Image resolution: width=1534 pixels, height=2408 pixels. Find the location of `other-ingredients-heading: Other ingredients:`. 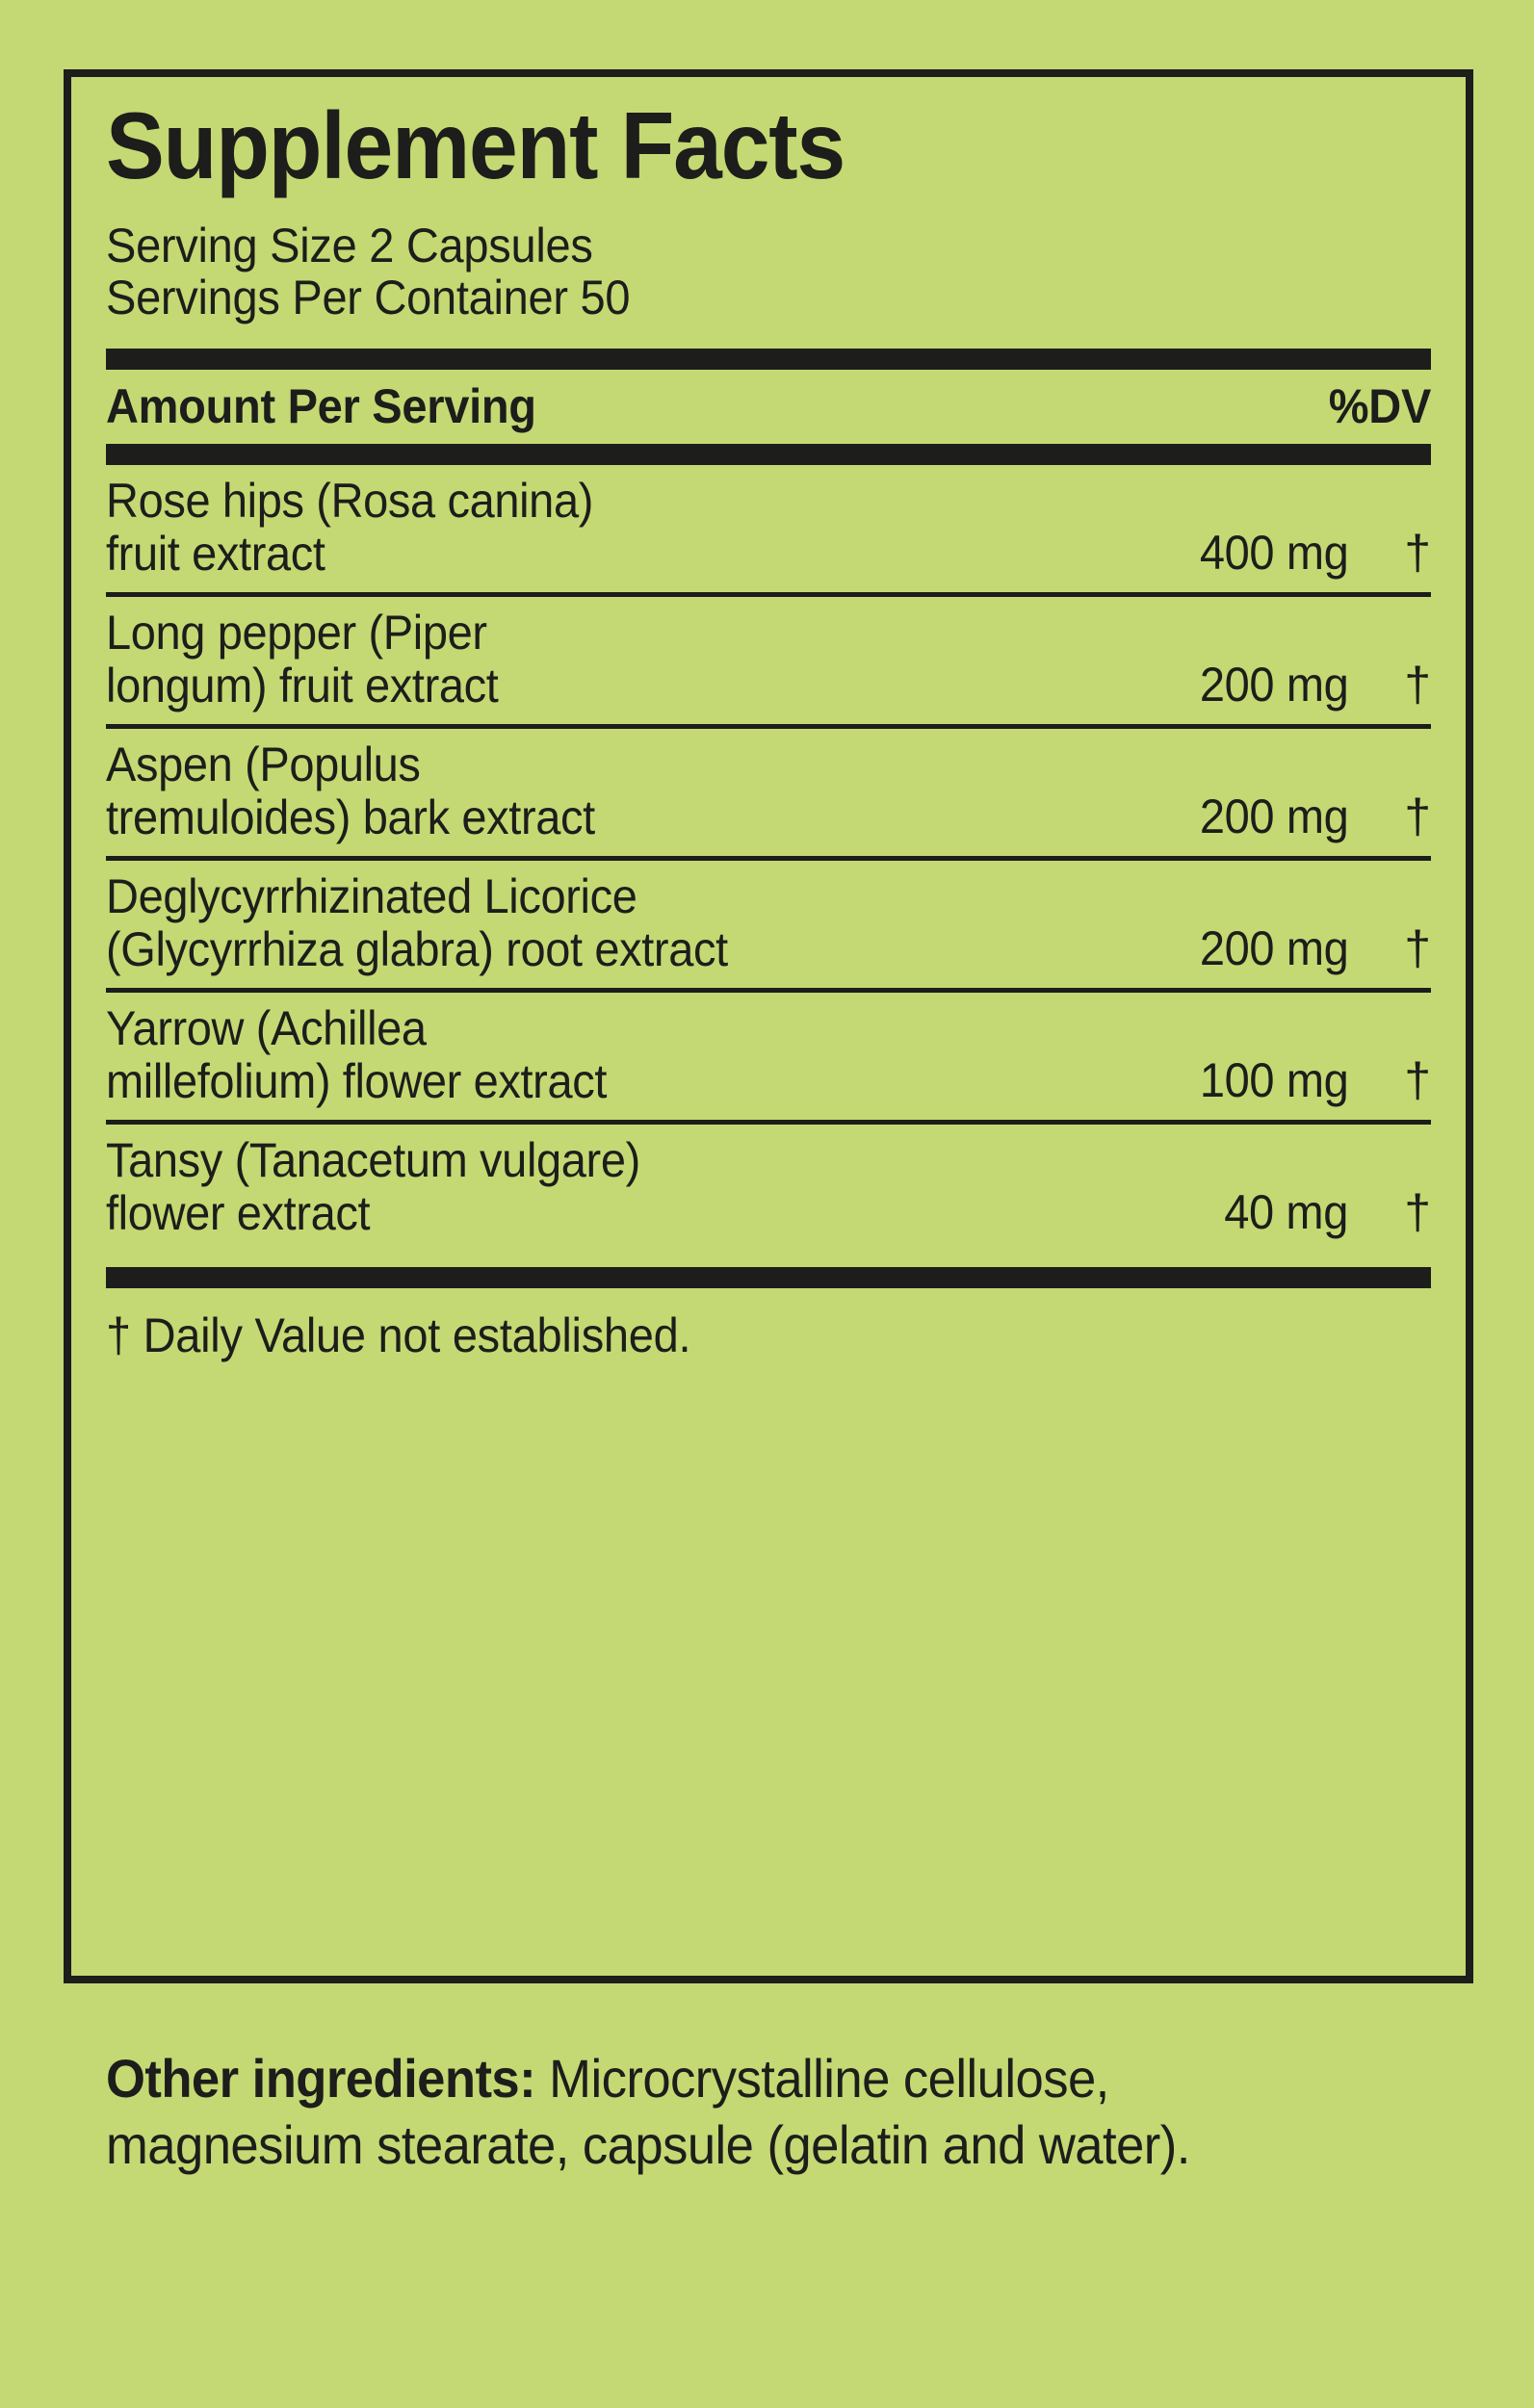

other-ingredients-heading: Other ingredients: is located at coordinates (321, 2078).